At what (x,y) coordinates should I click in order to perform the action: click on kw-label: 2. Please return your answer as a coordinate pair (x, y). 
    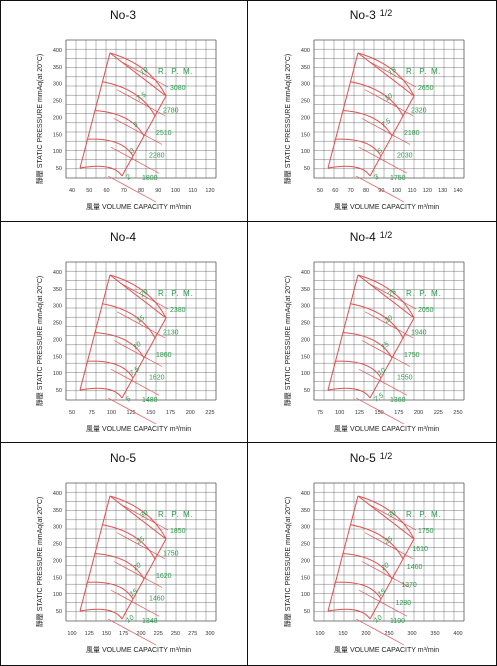
    Looking at the image, I should click on (128, 178).